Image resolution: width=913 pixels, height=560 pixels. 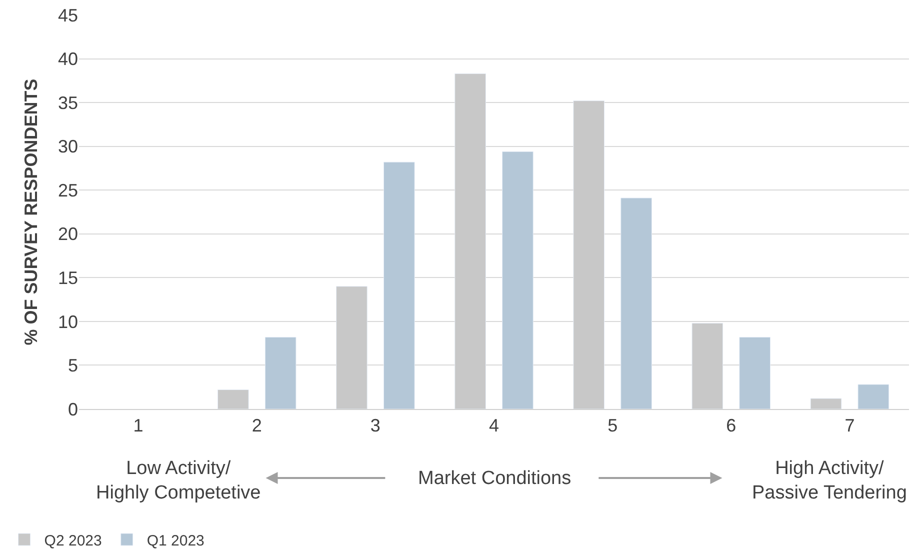 I want to click on y-tick-label: 15, so click(x=68, y=278).